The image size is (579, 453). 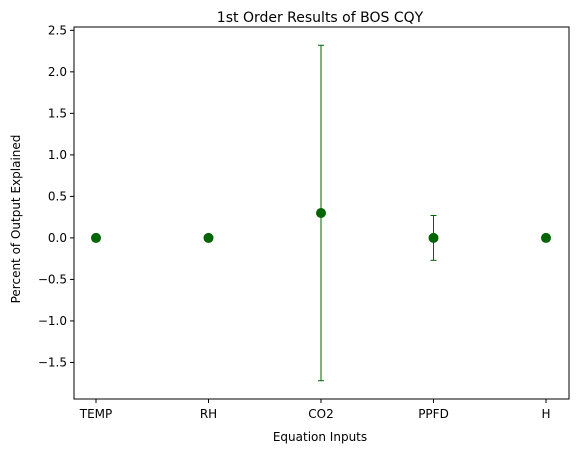 What do you see at coordinates (16, 219) in the screenshot?
I see `y-axis-title: Percent of Output Explained` at bounding box center [16, 219].